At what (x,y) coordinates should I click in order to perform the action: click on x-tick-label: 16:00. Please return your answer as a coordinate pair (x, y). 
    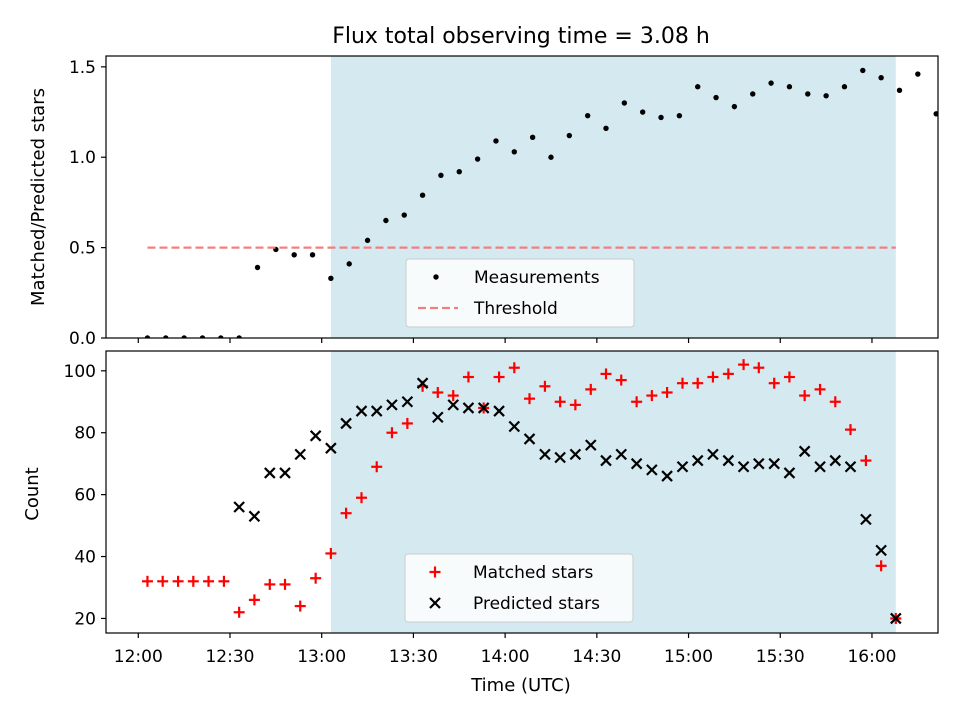
    Looking at the image, I should click on (871, 657).